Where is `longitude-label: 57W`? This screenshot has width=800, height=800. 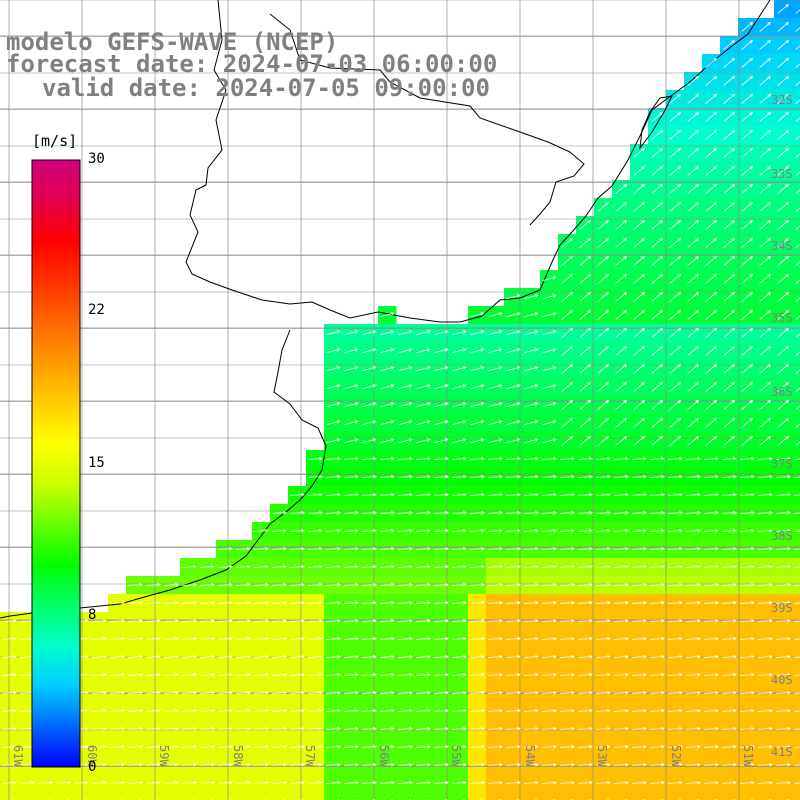 longitude-label: 57W is located at coordinates (310, 756).